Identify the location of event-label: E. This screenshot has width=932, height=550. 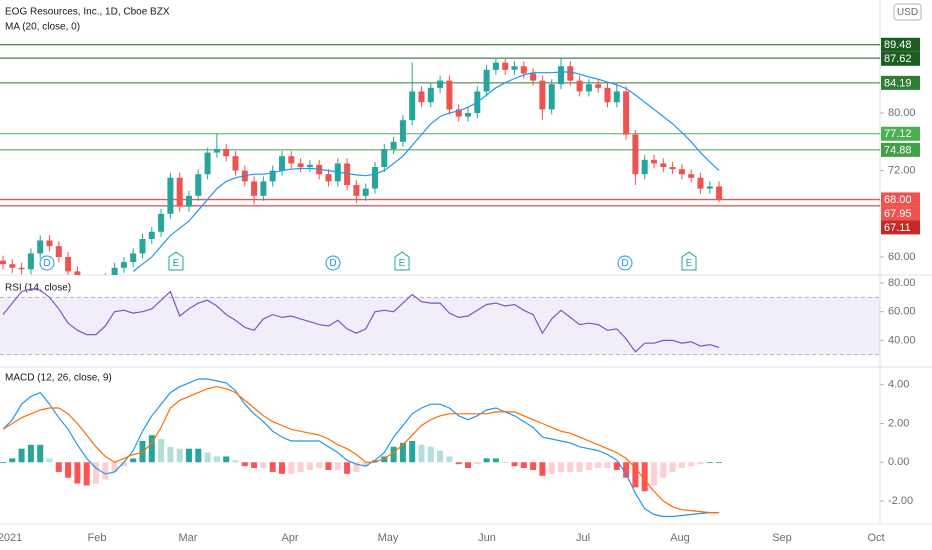
(402, 263).